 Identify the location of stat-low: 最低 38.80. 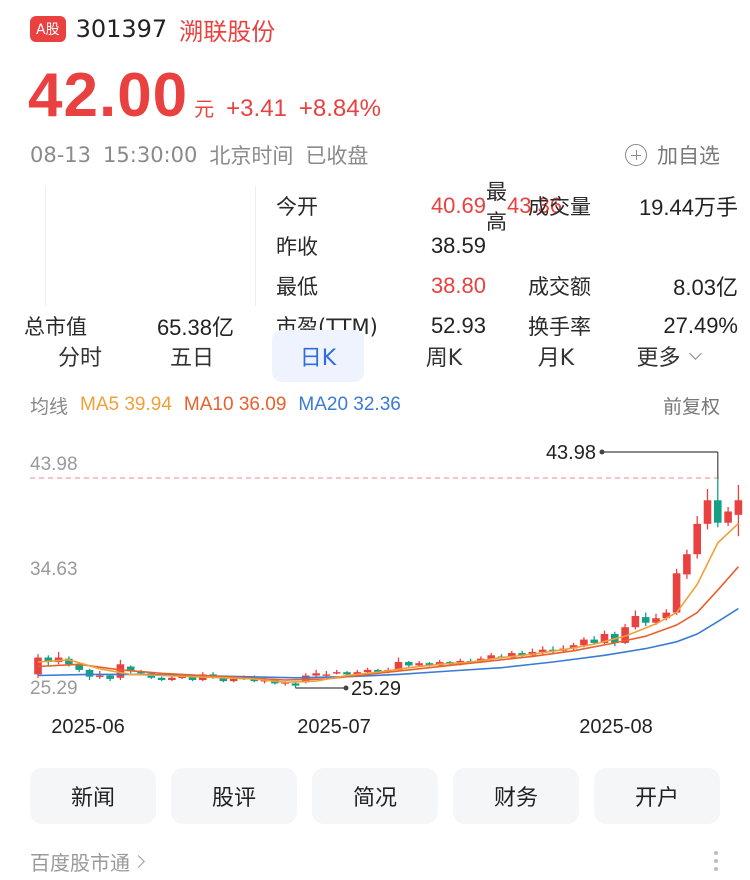
(381, 286).